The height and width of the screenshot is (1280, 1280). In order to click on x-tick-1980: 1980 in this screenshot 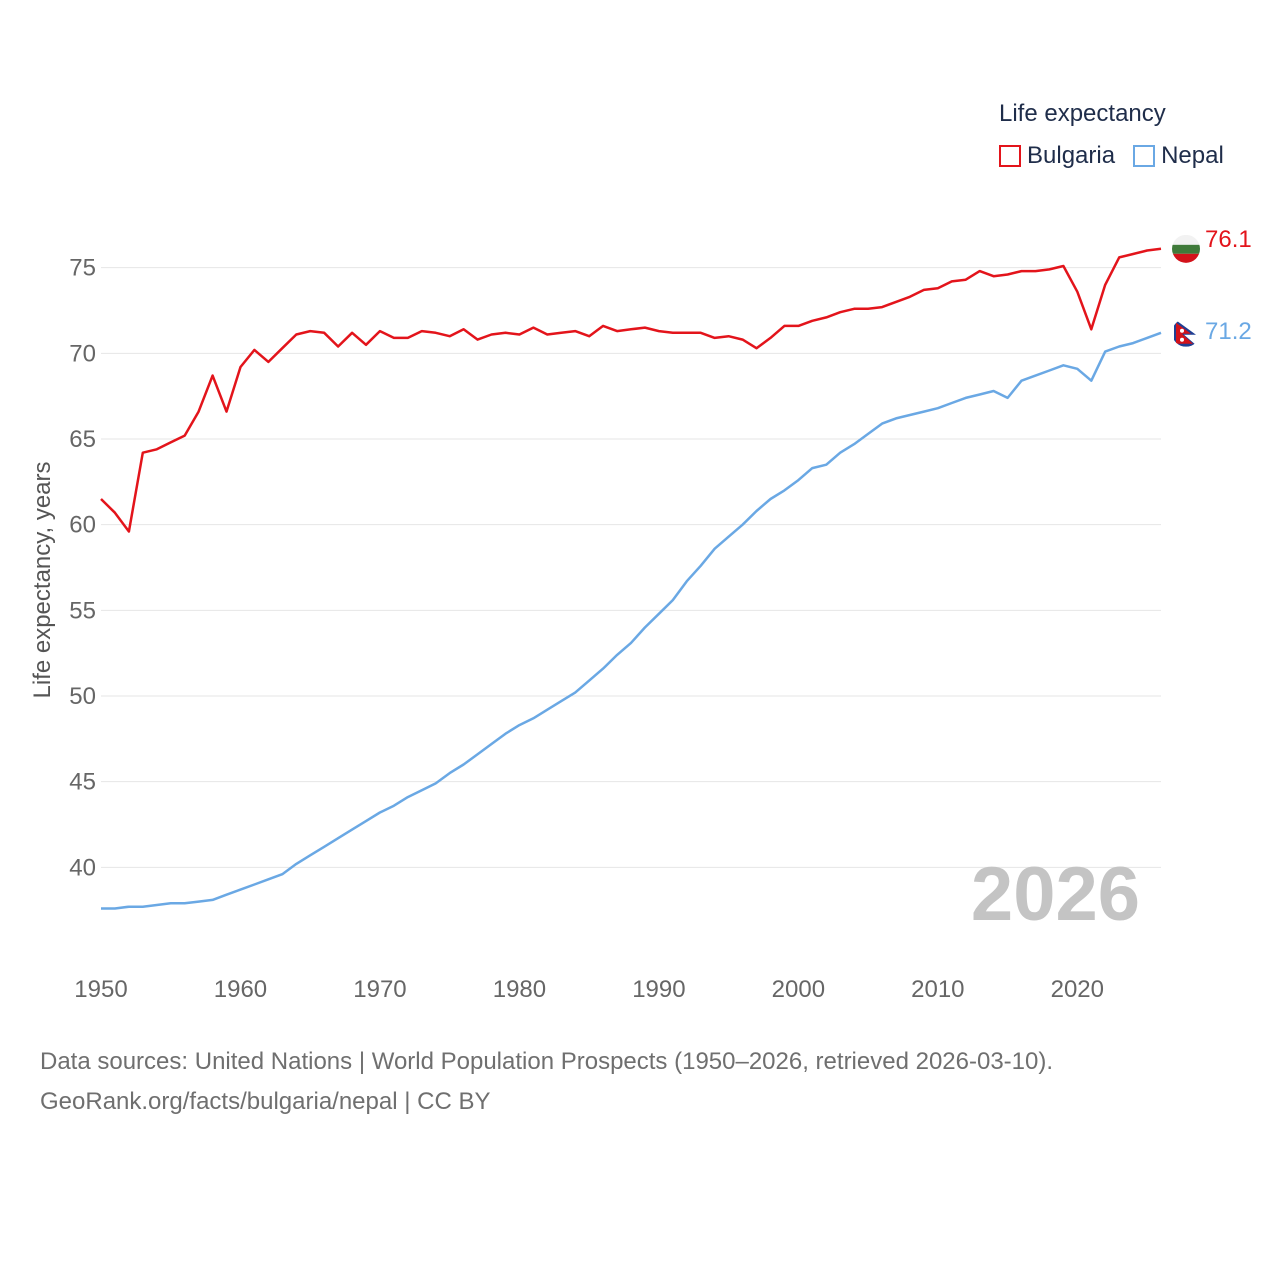, I will do `click(519, 989)`.